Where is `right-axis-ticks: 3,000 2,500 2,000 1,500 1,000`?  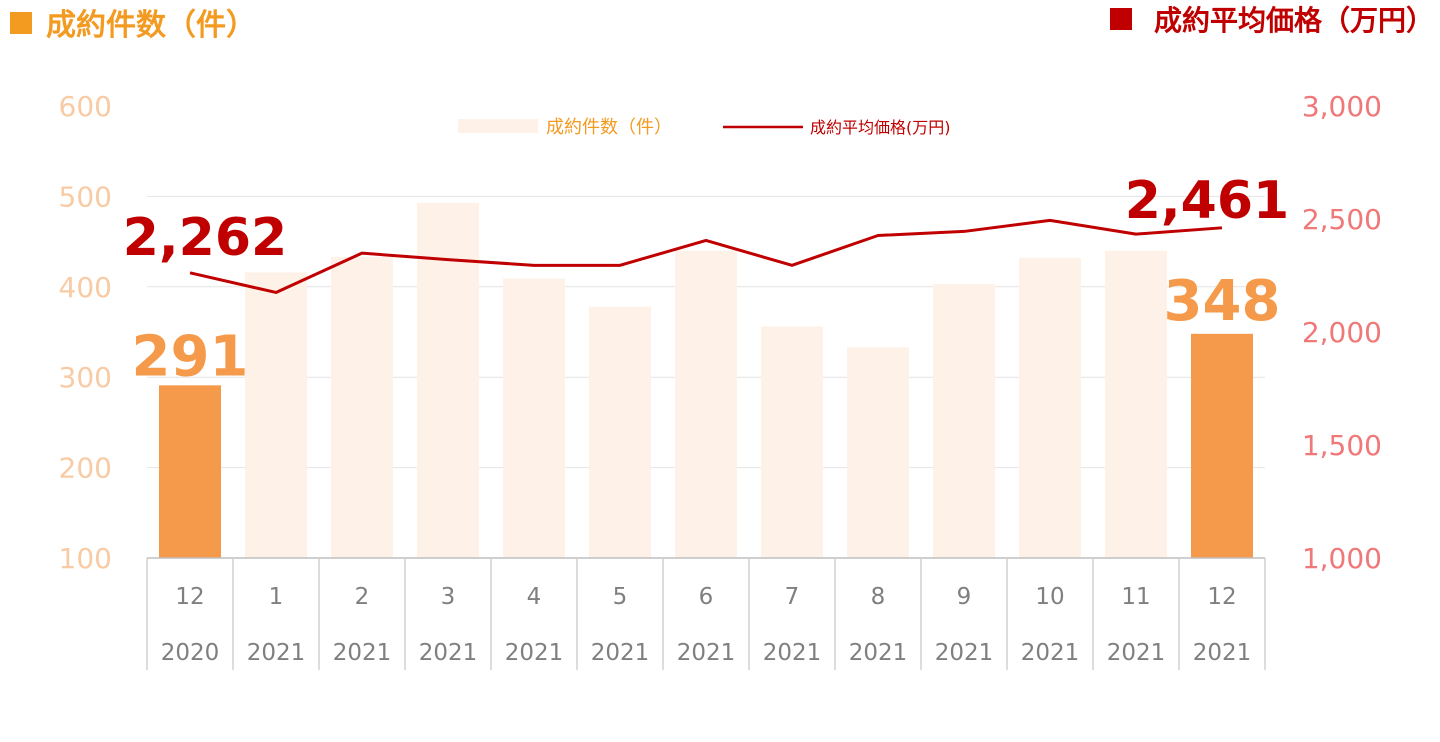
right-axis-ticks: 3,000 2,500 2,000 1,500 1,000 is located at coordinates (1342, 332).